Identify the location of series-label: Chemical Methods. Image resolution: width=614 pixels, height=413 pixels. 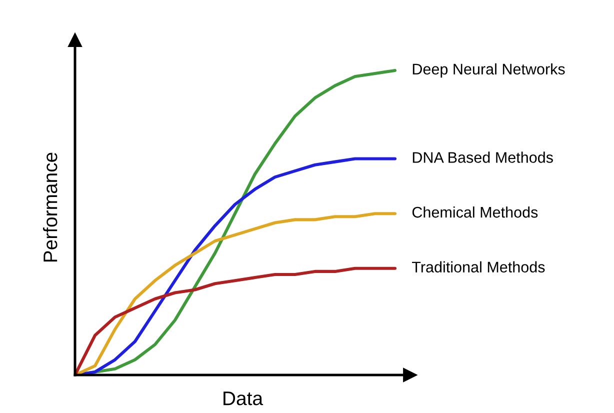
(475, 212).